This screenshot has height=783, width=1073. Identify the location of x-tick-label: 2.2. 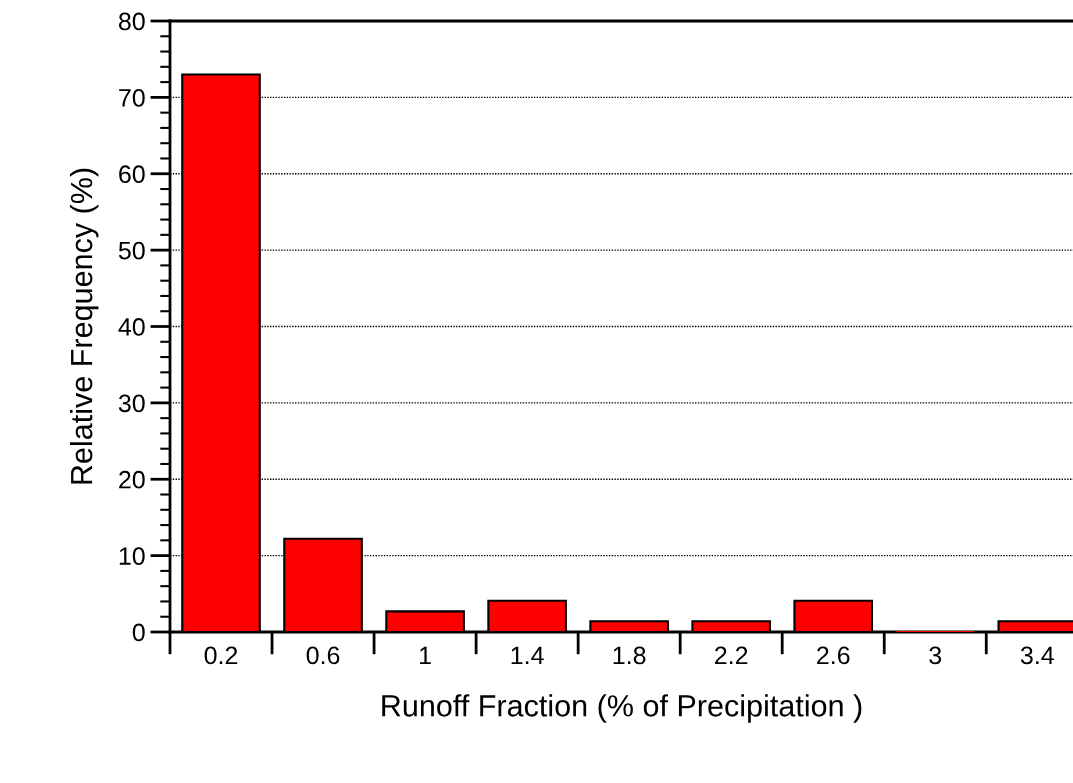
(731, 655).